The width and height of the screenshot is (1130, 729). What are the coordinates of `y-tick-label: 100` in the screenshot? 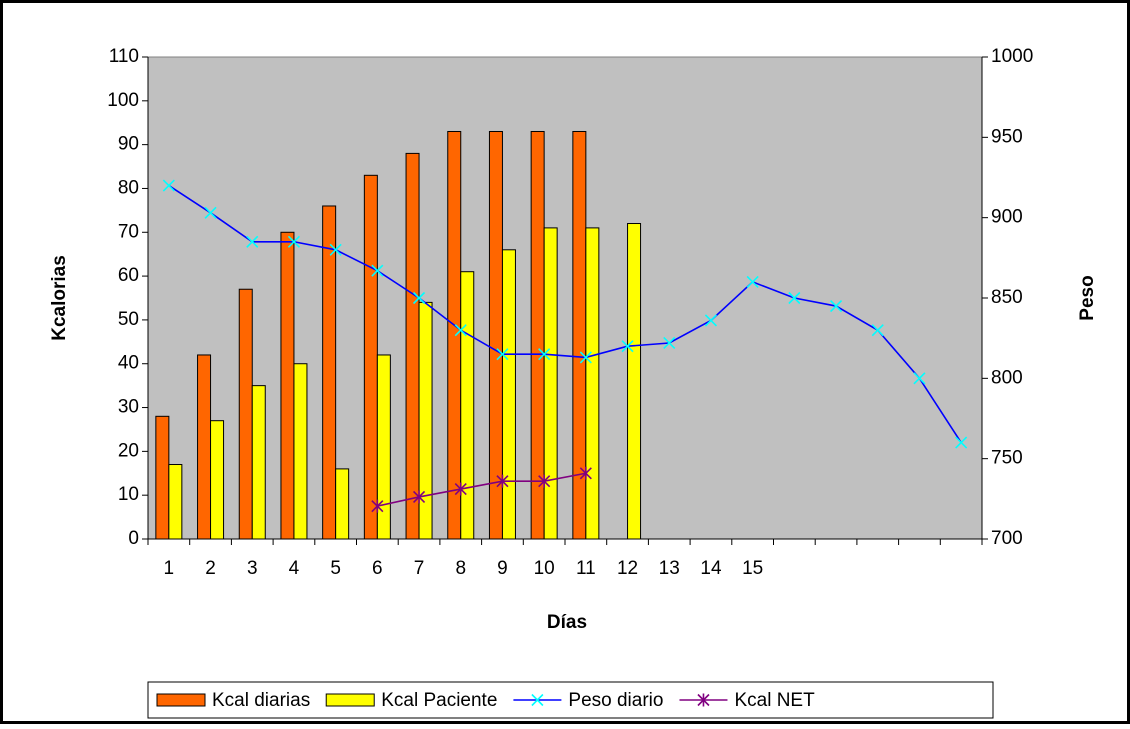 It's located at (123, 100).